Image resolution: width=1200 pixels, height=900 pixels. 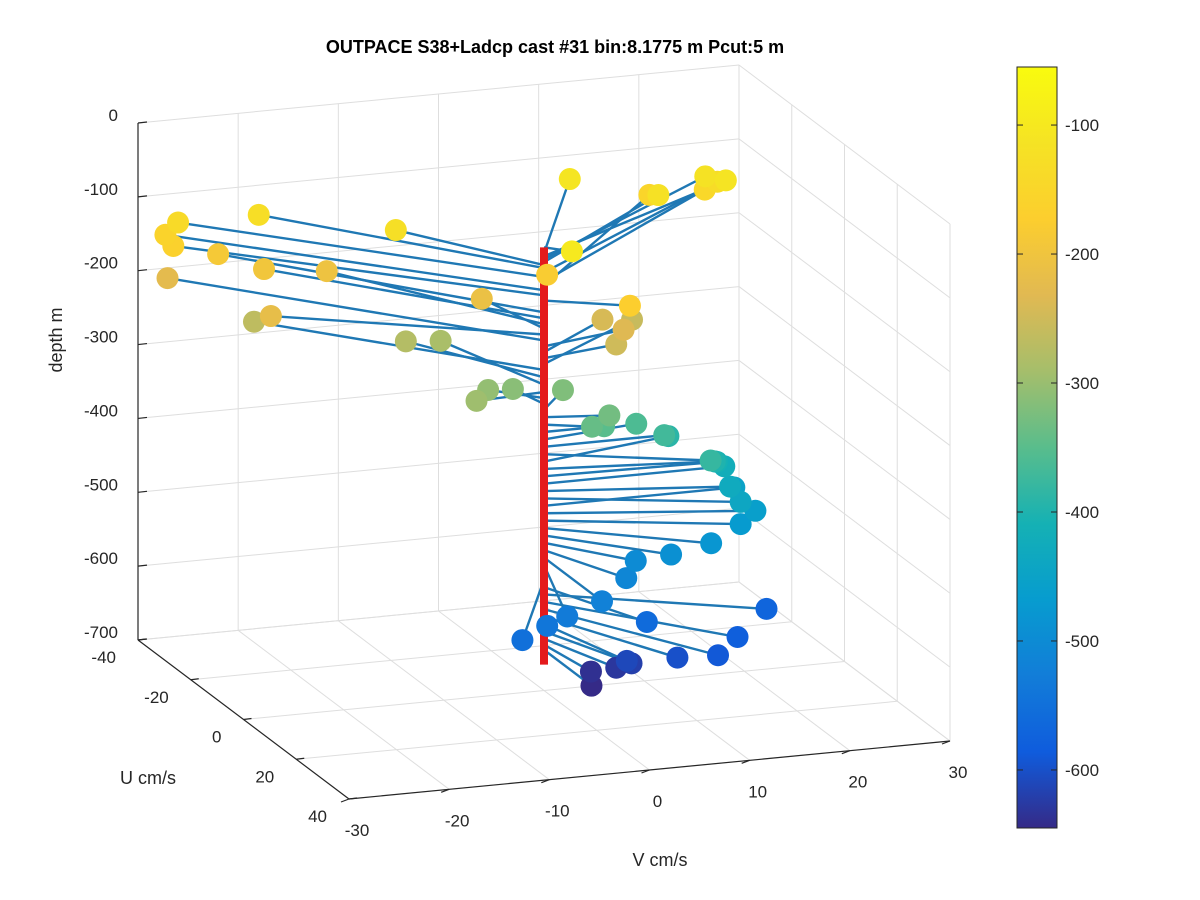 What do you see at coordinates (1082, 254) in the screenshot?
I see `colorbar-tick-label: -200` at bounding box center [1082, 254].